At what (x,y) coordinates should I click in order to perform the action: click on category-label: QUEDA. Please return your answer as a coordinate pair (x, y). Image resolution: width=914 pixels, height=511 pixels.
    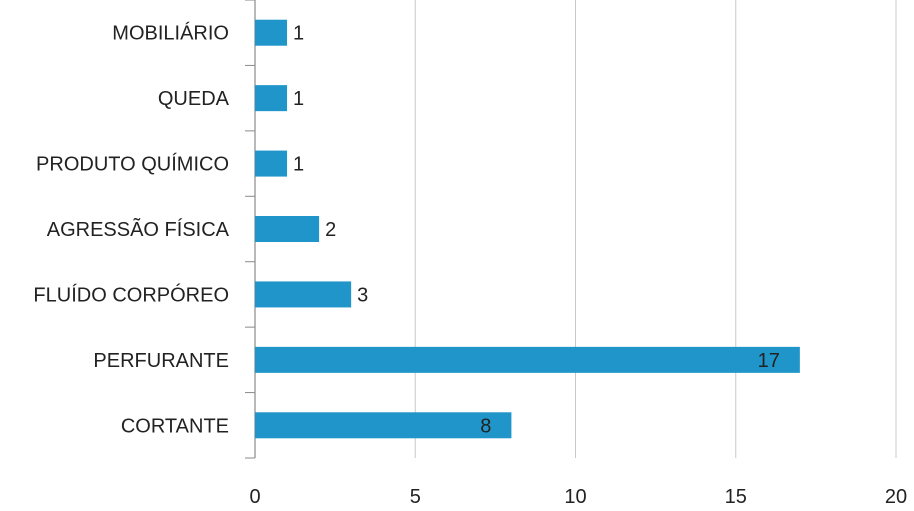
    Looking at the image, I should click on (194, 99).